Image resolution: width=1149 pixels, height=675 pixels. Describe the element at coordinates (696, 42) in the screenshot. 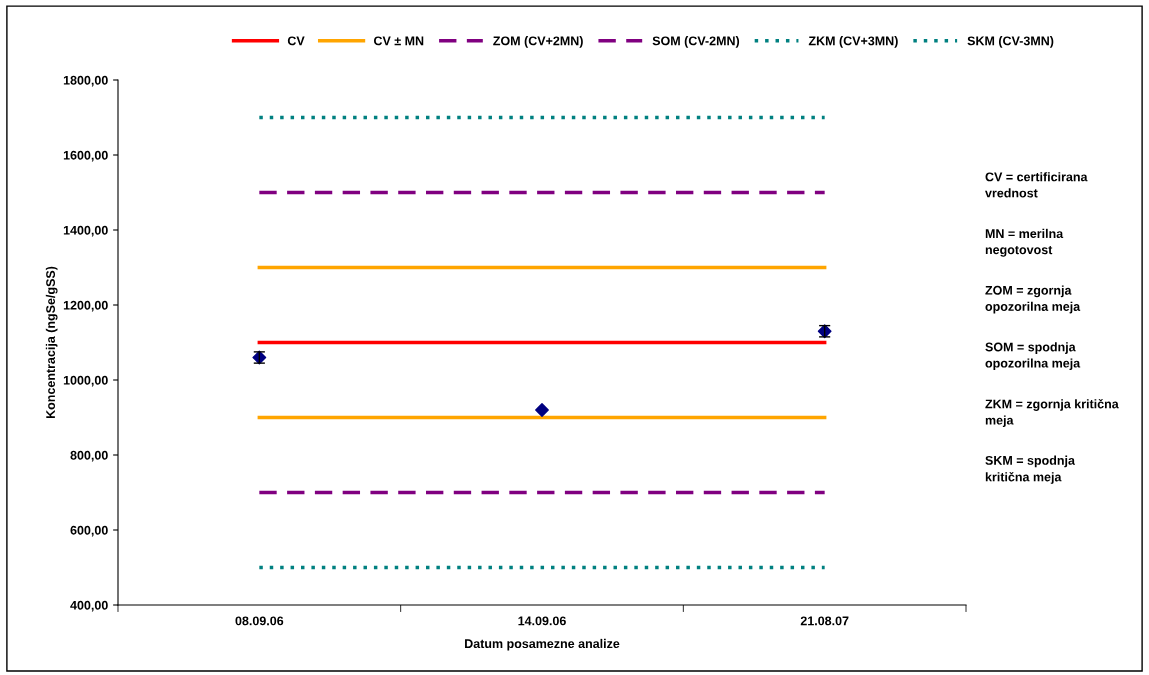

I see `legend-label: SOM (CV-2MN)` at that location.